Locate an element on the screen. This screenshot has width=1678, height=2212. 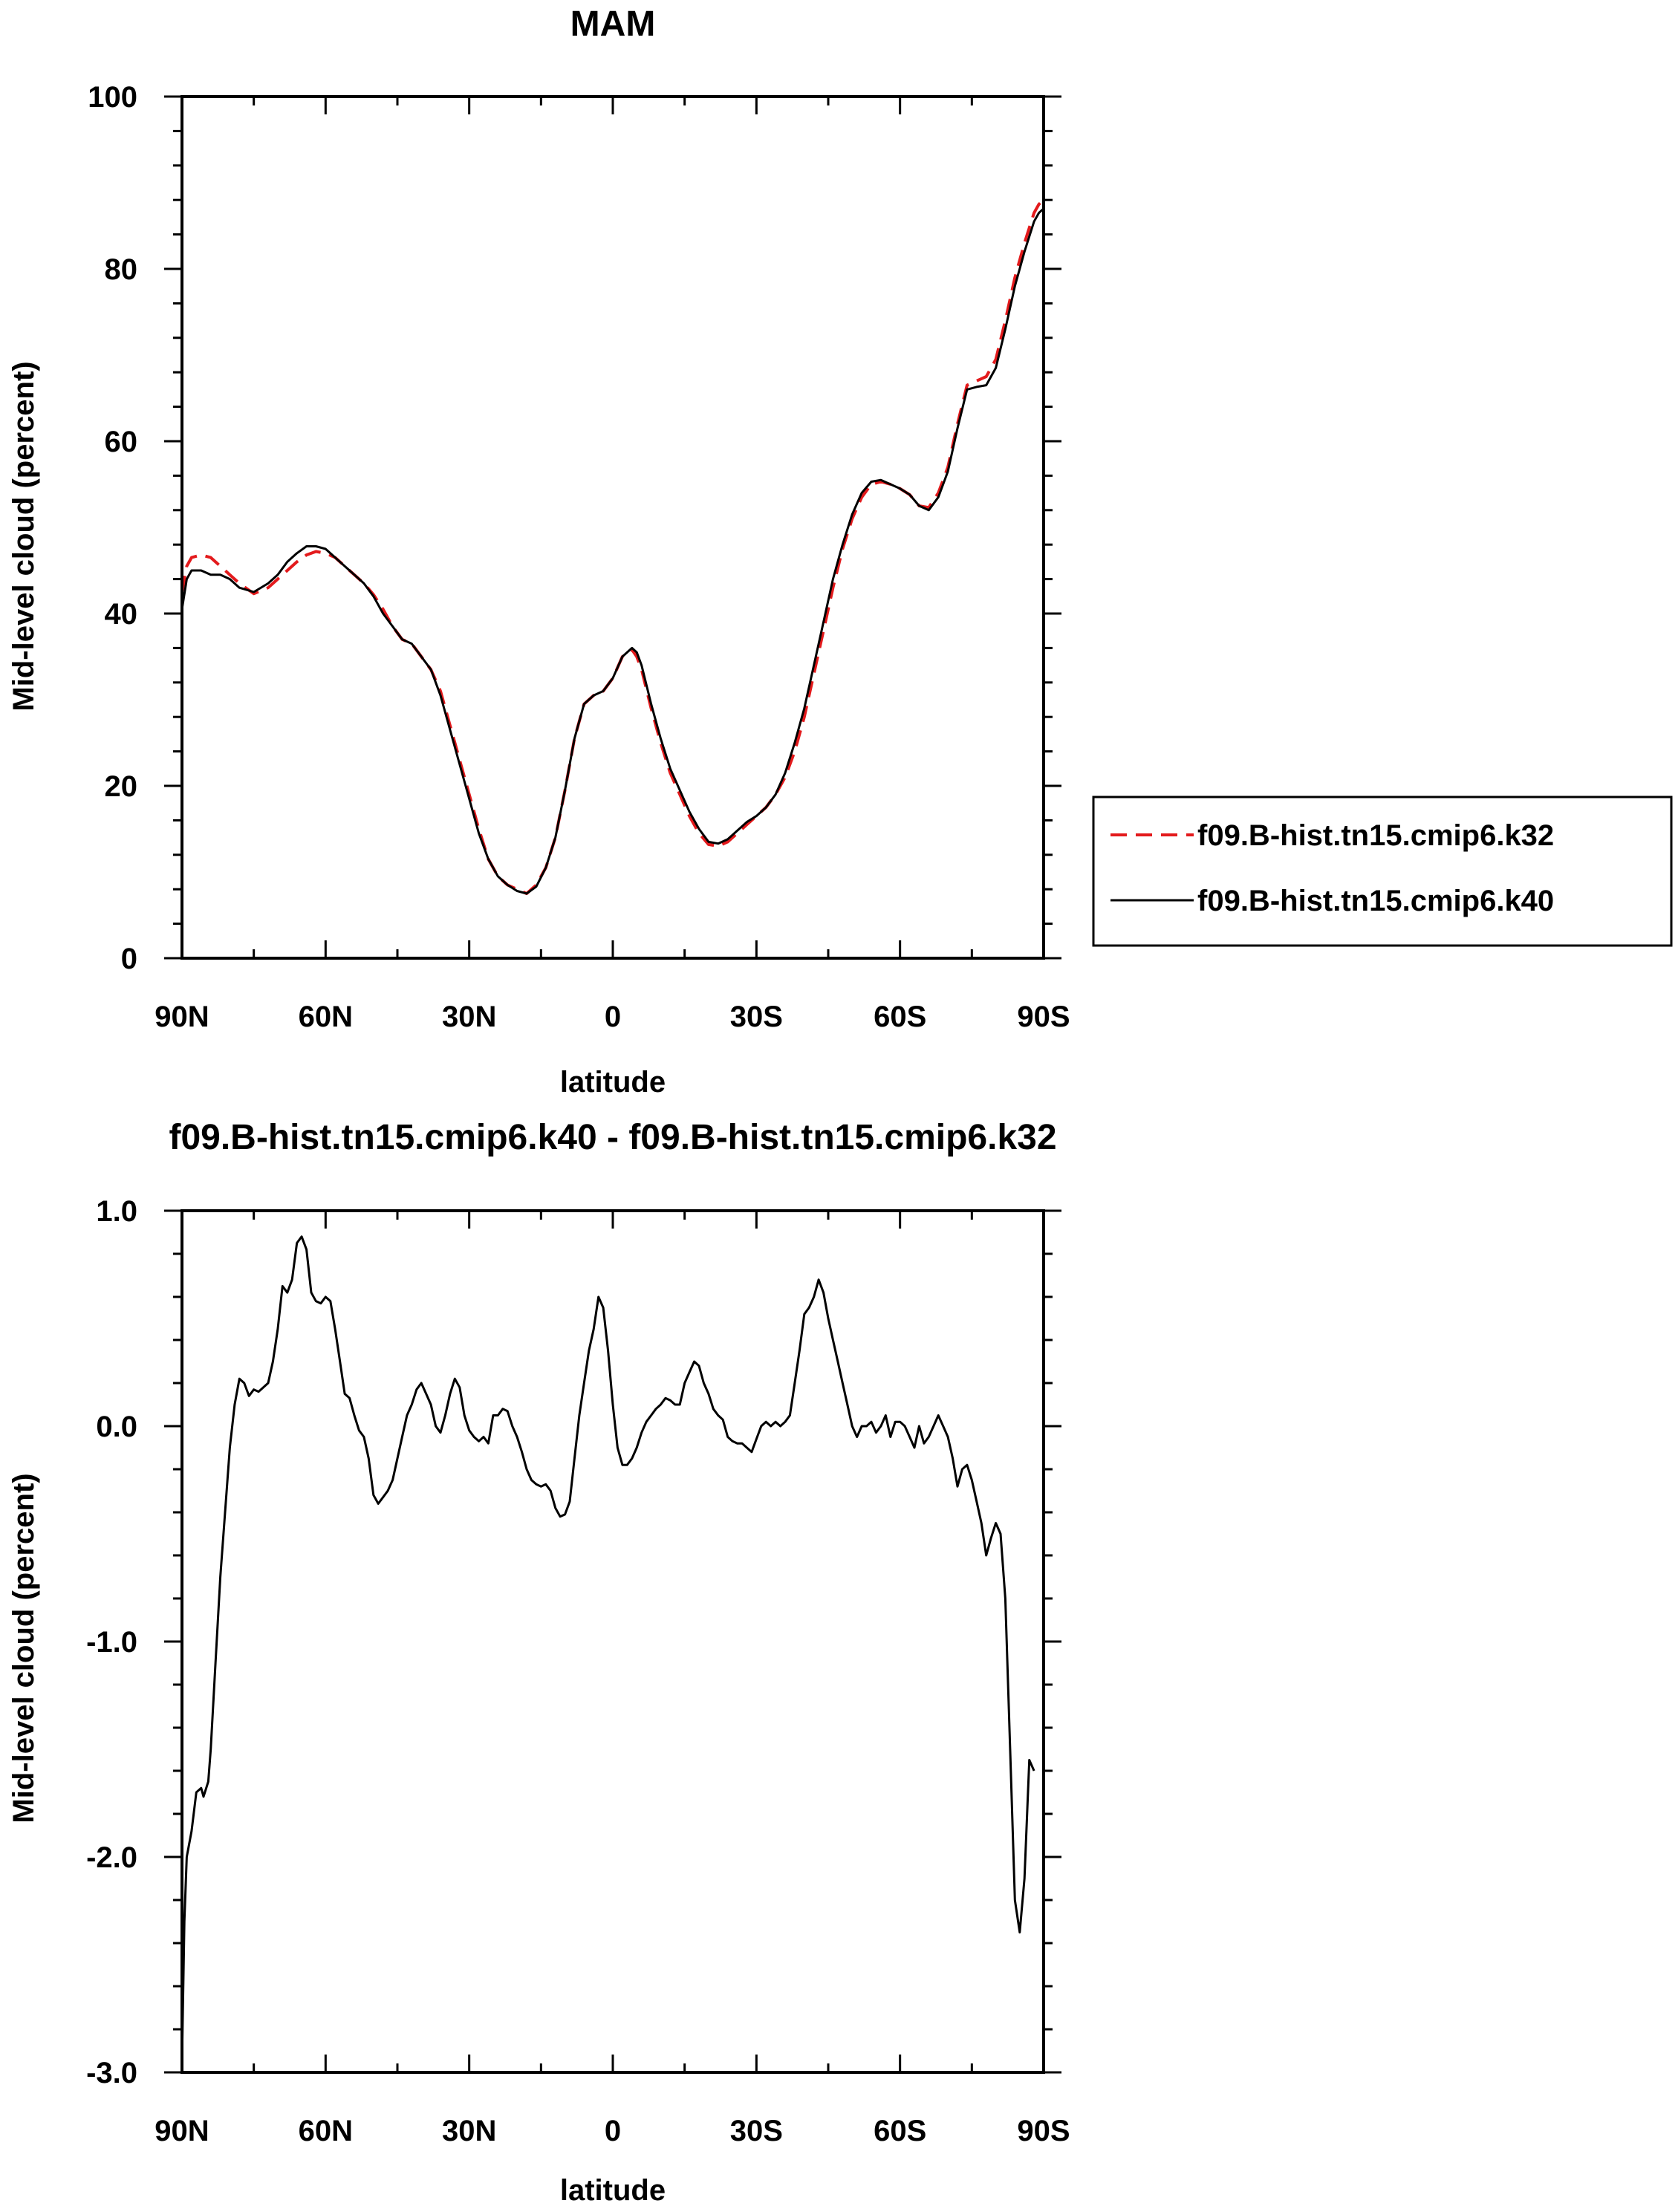
bottom-chart-xlabel: latitude is located at coordinates (613, 2190).